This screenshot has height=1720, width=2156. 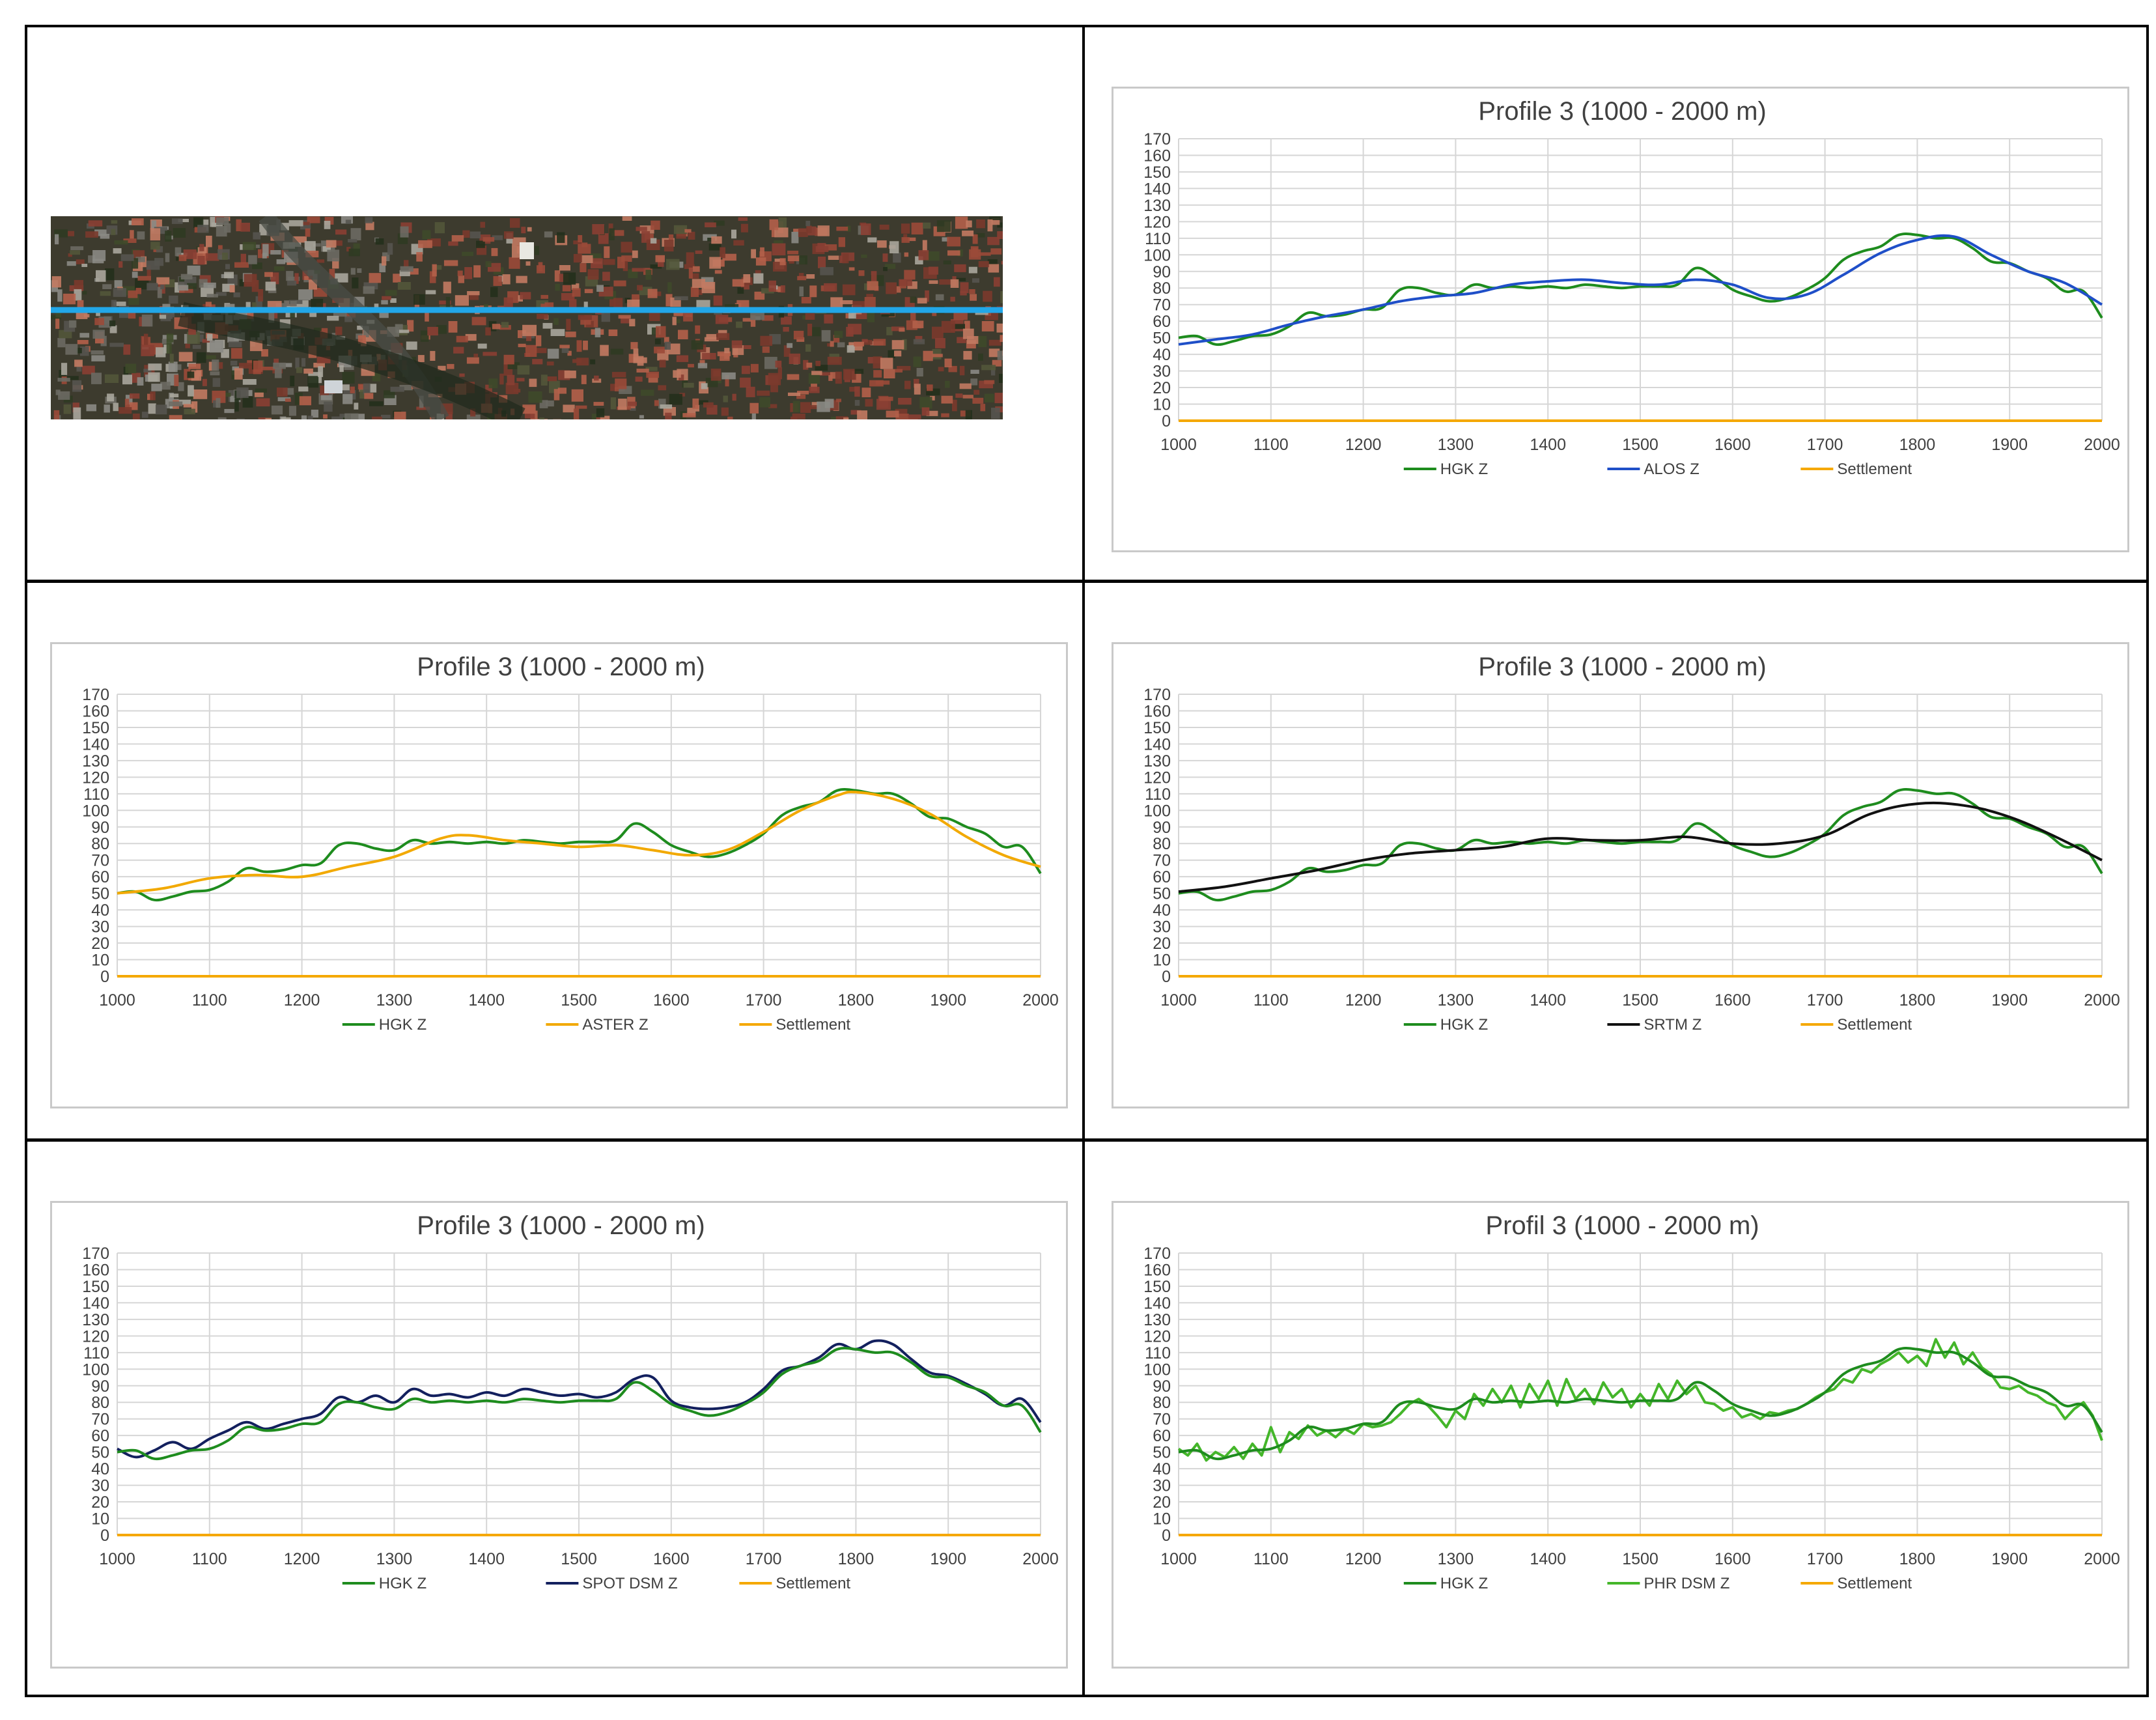 I want to click on satellite-image, so click(x=527, y=317).